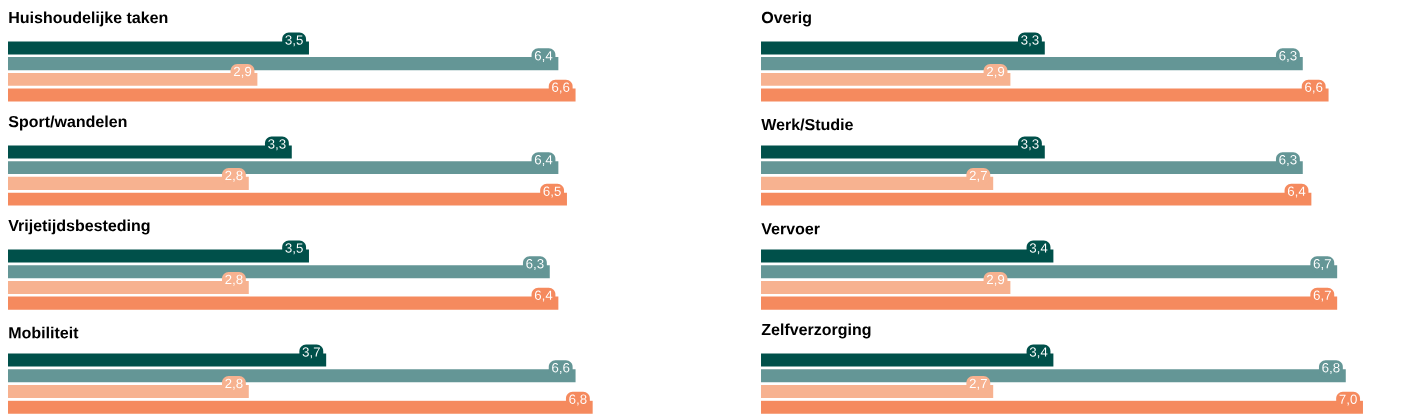 The width and height of the screenshot is (1405, 414). What do you see at coordinates (552, 192) in the screenshot?
I see `data-label: 6,5` at bounding box center [552, 192].